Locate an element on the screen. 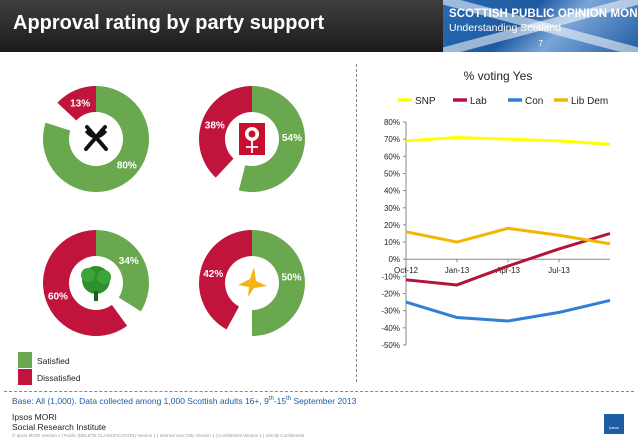 The height and width of the screenshot is (442, 638). satisfied-value-label: 50% is located at coordinates (291, 278).